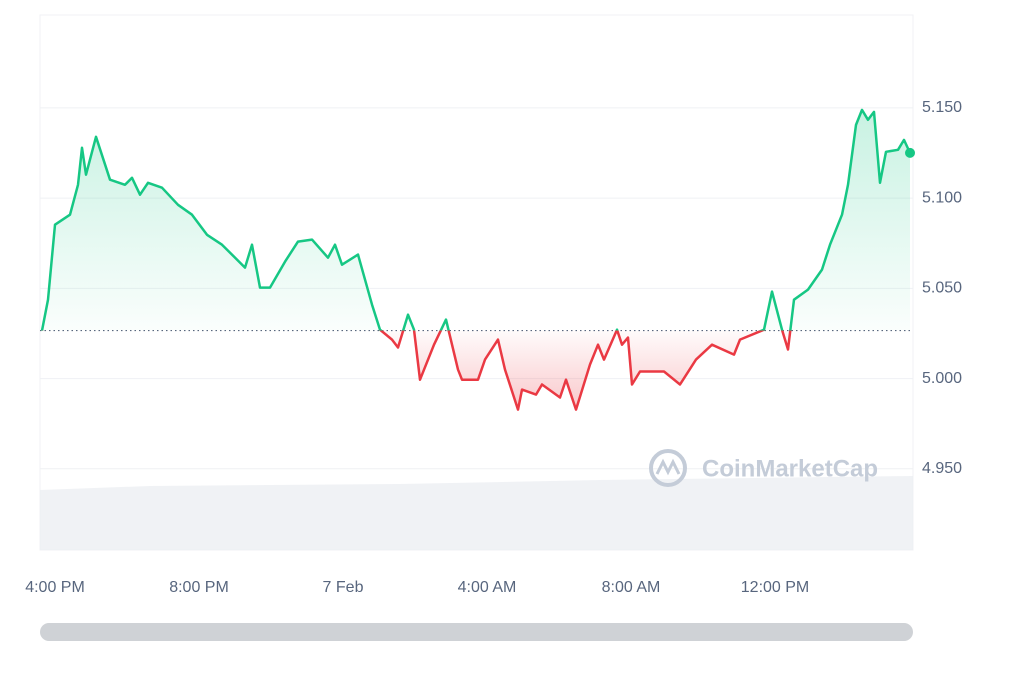  Describe the element at coordinates (942, 107) in the screenshot. I see `y-tick-label: 5.150` at that location.